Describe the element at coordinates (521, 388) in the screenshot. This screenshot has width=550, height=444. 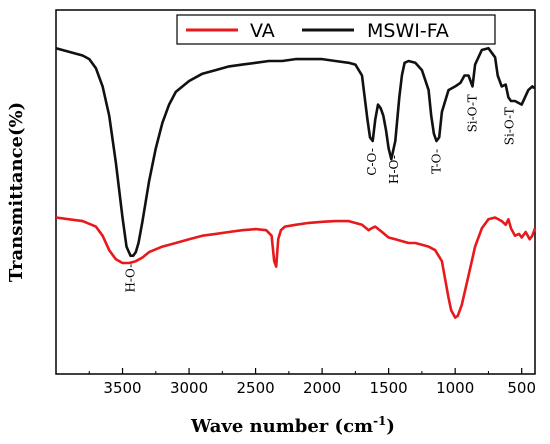
I see `x-tick-label-500: 500` at that location.